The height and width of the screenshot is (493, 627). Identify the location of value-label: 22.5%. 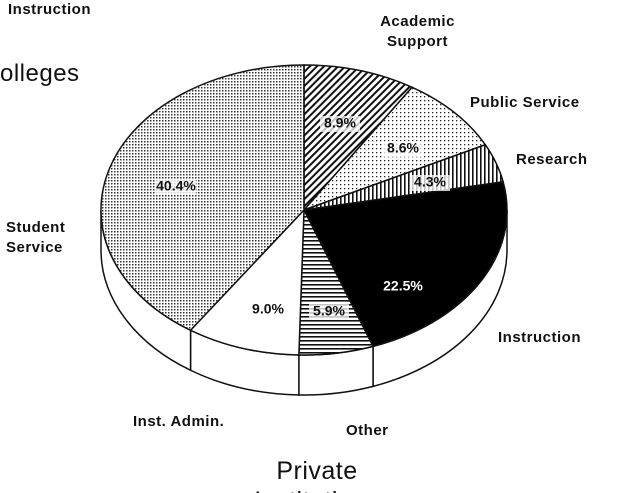
(403, 286).